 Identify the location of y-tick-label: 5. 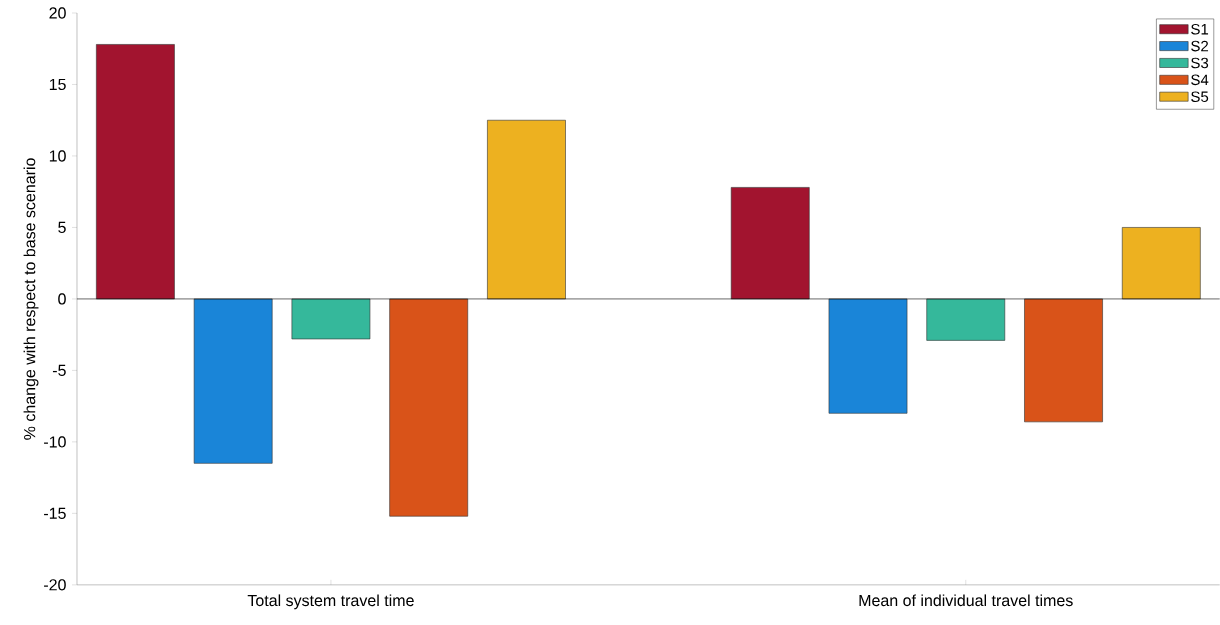
(62, 227).